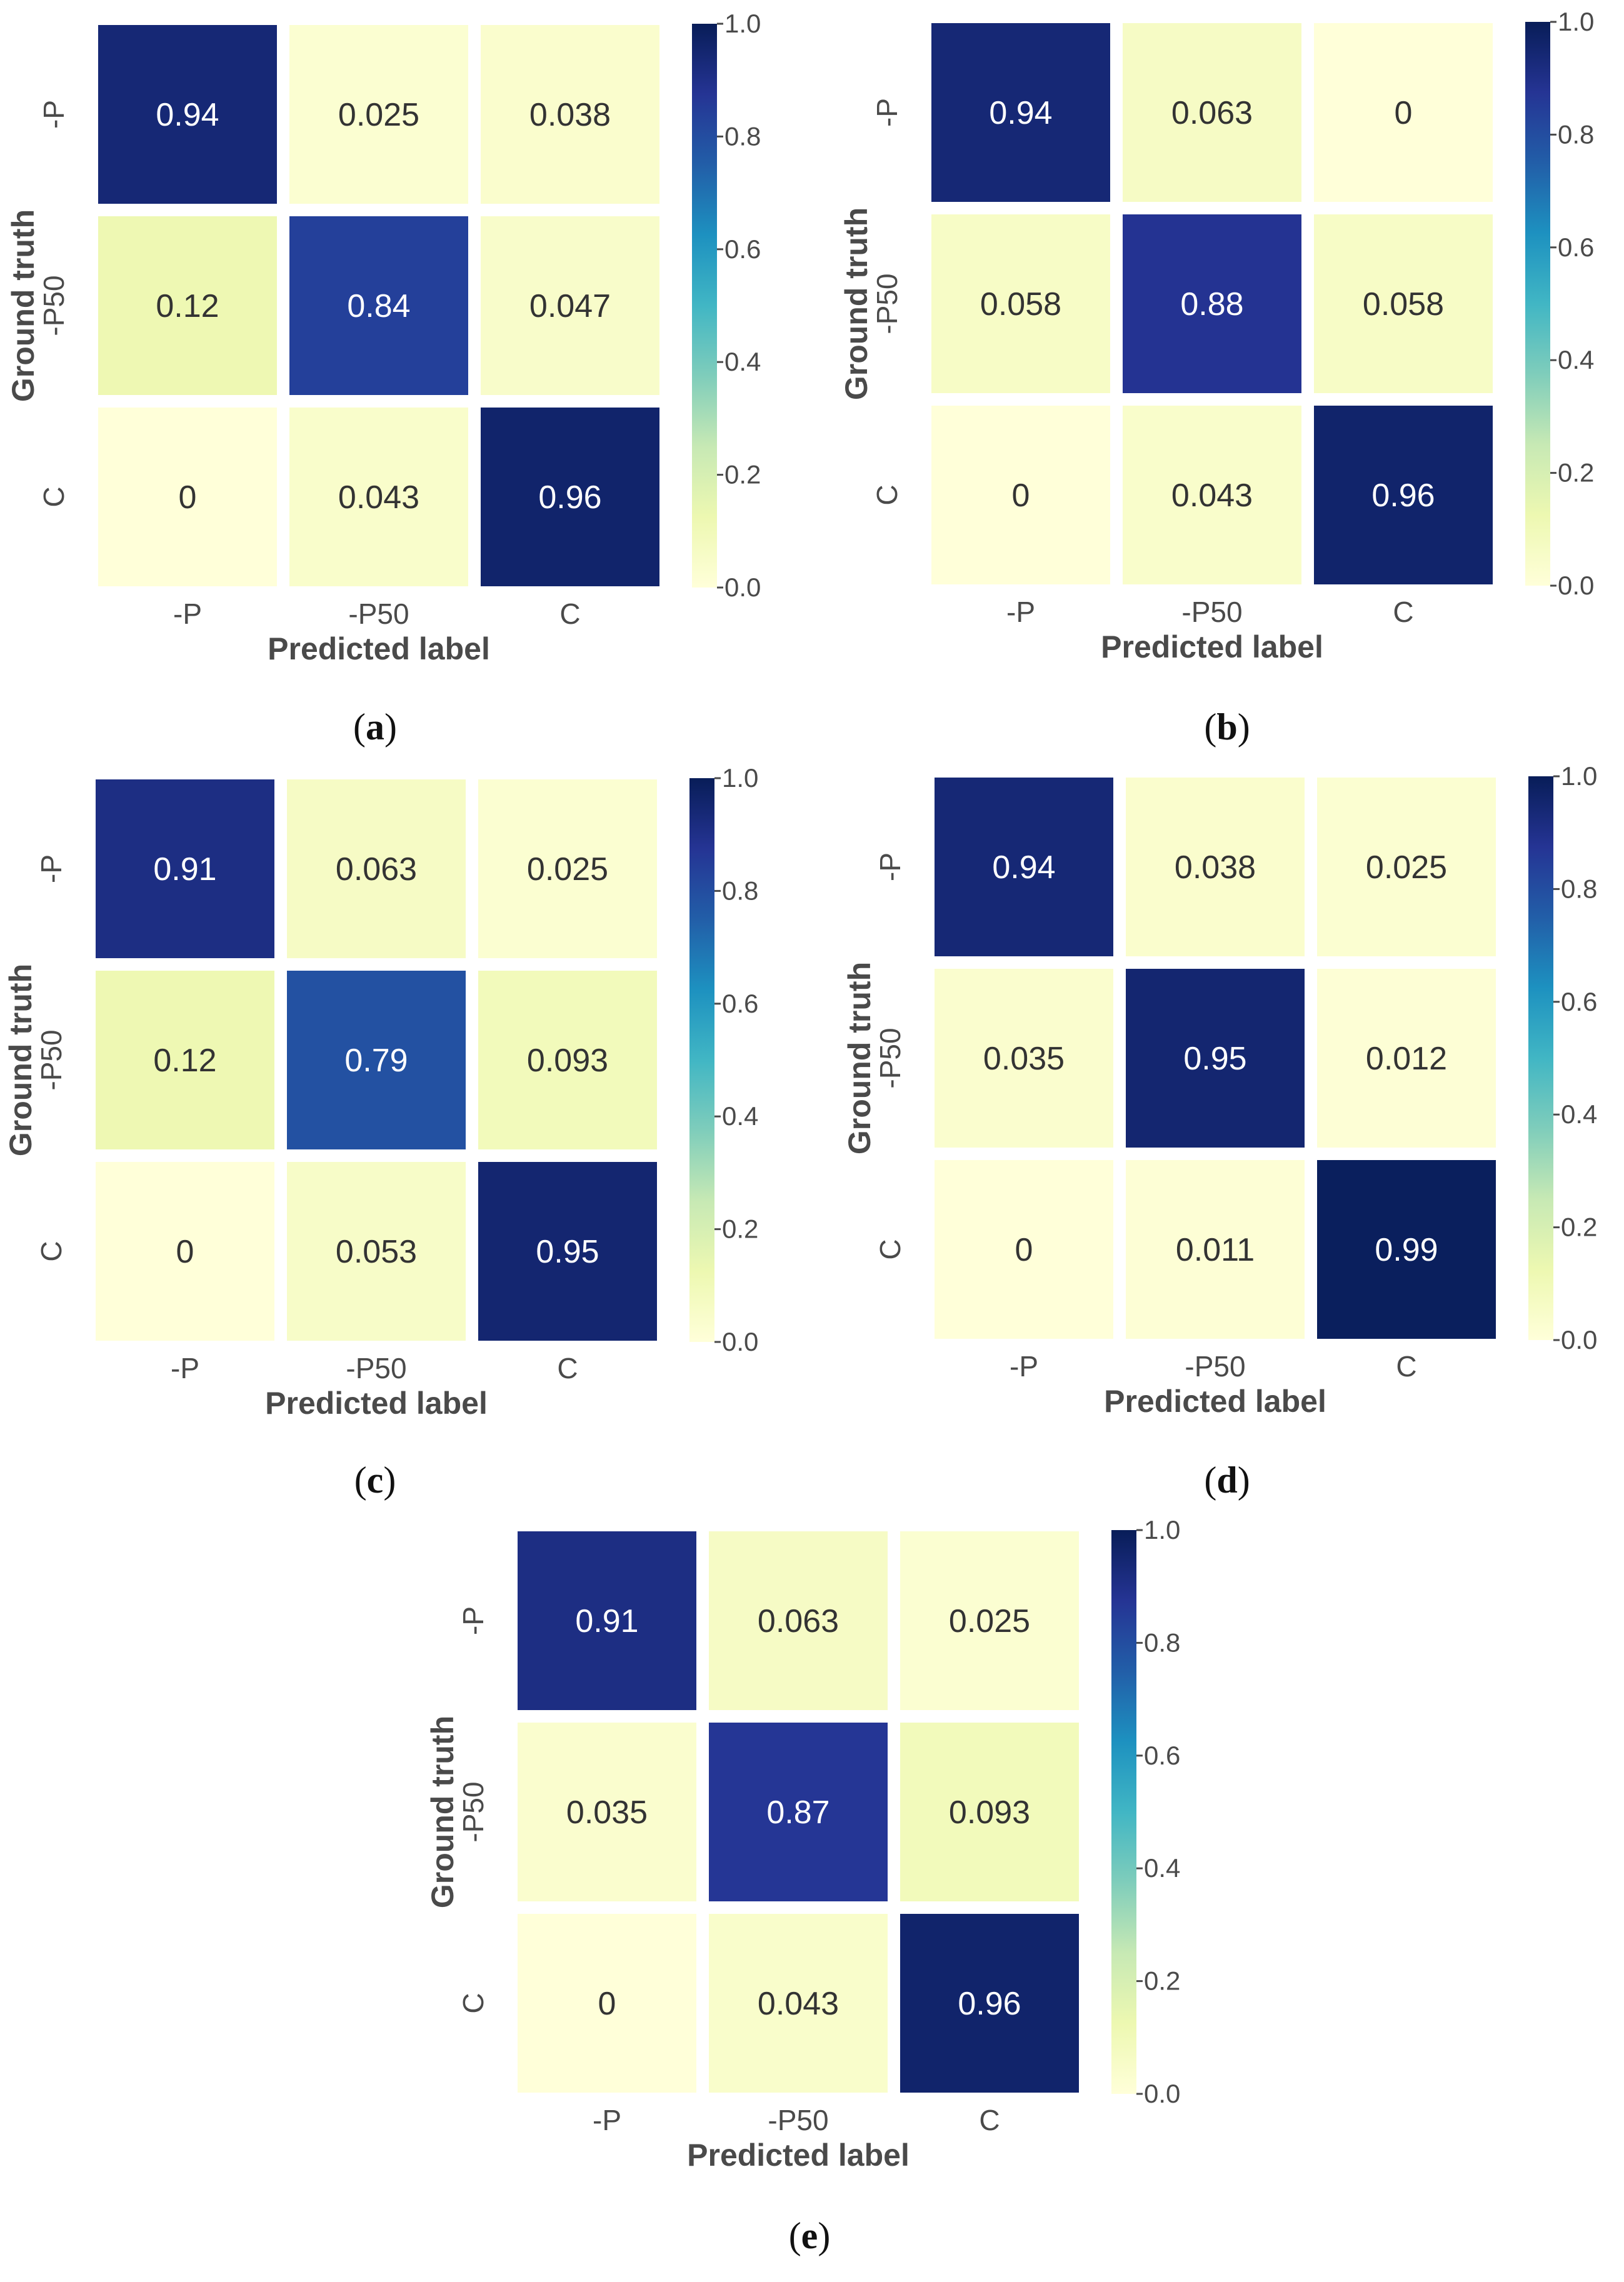 The width and height of the screenshot is (1624, 2282). I want to click on cell-value-label: 0.94, so click(1023, 867).